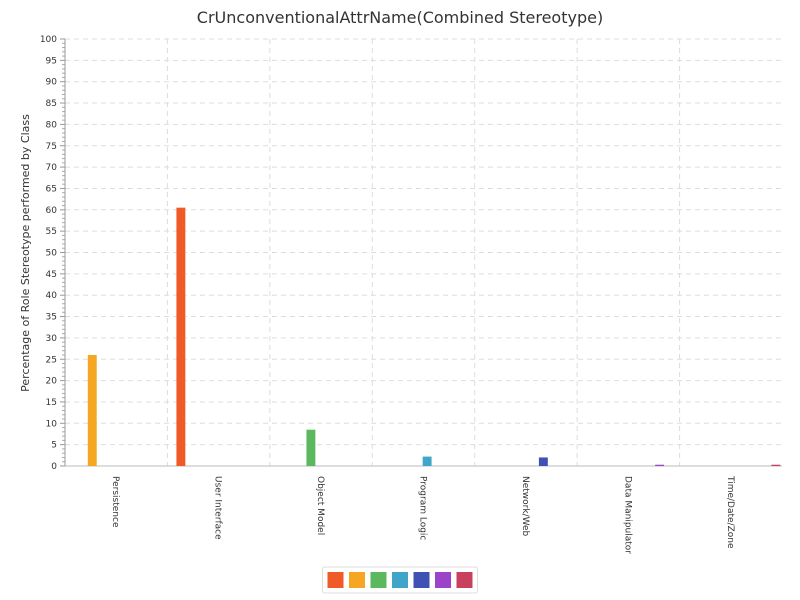 Image resolution: width=800 pixels, height=600 pixels. I want to click on y-tick-label: 5, so click(54, 446).